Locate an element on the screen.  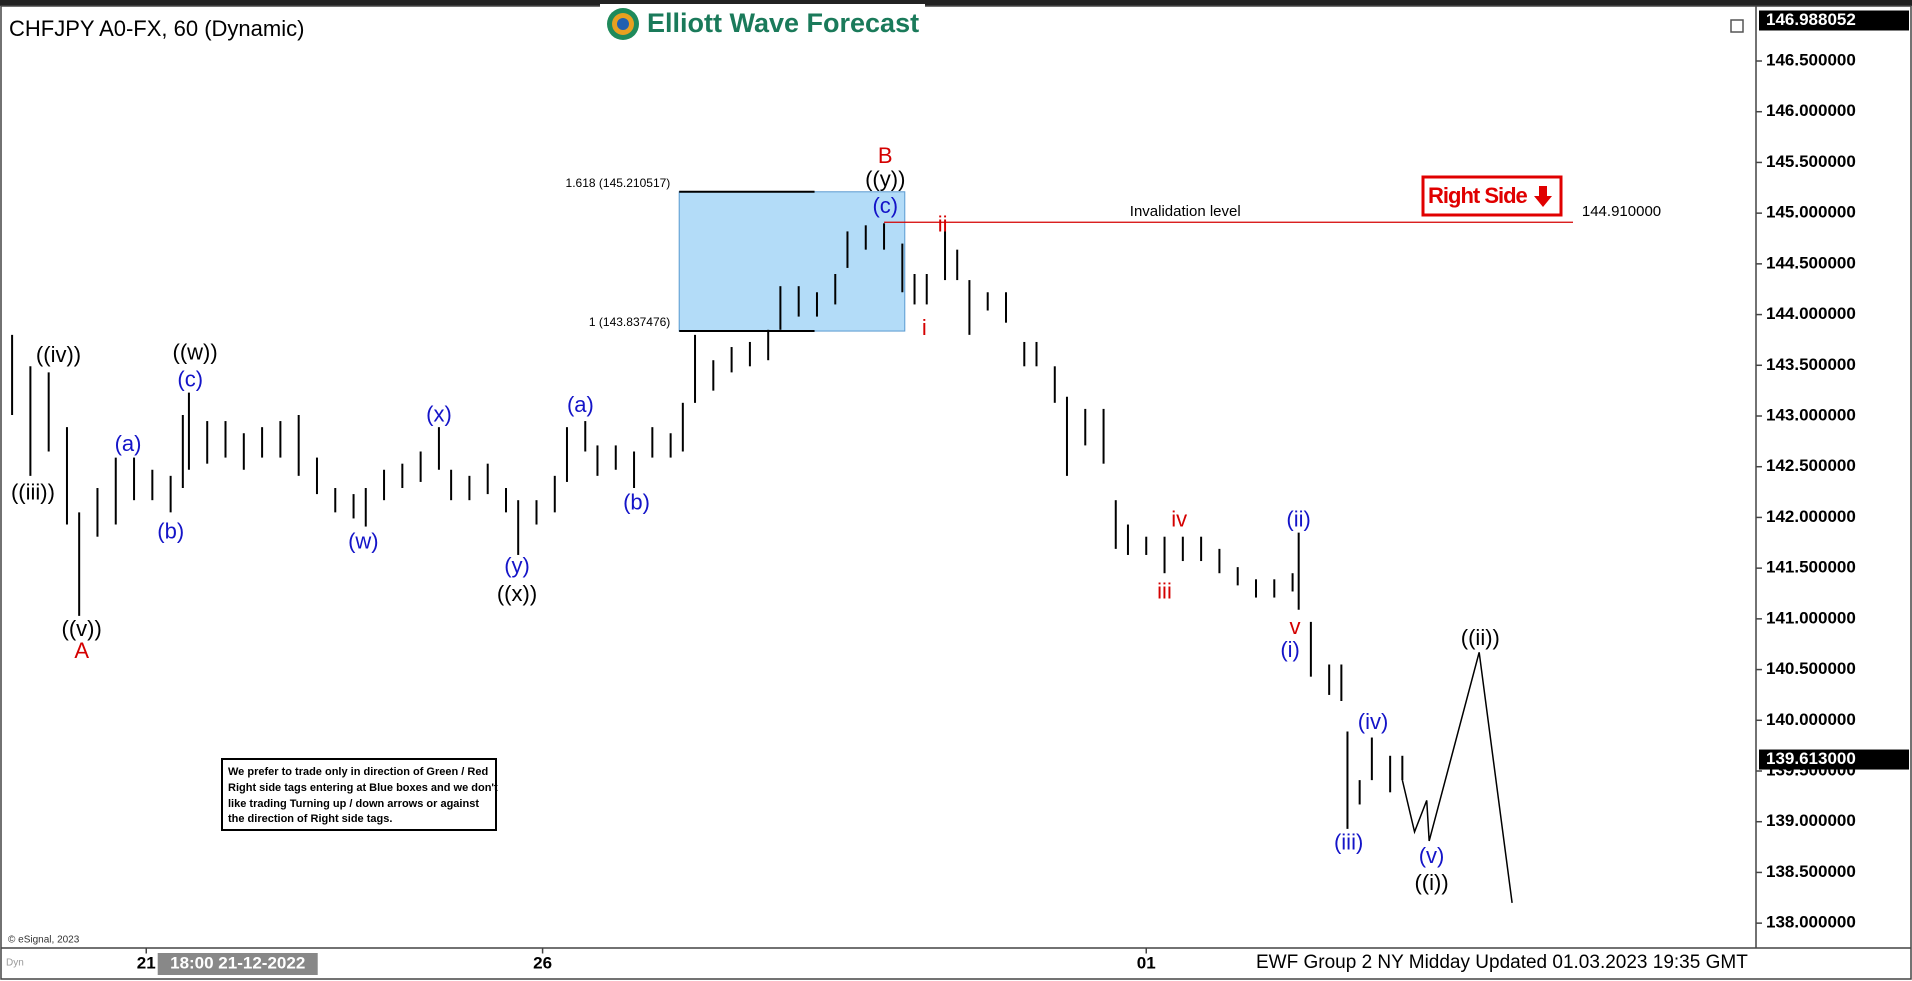
wave-label: (iv) is located at coordinates (1373, 721).